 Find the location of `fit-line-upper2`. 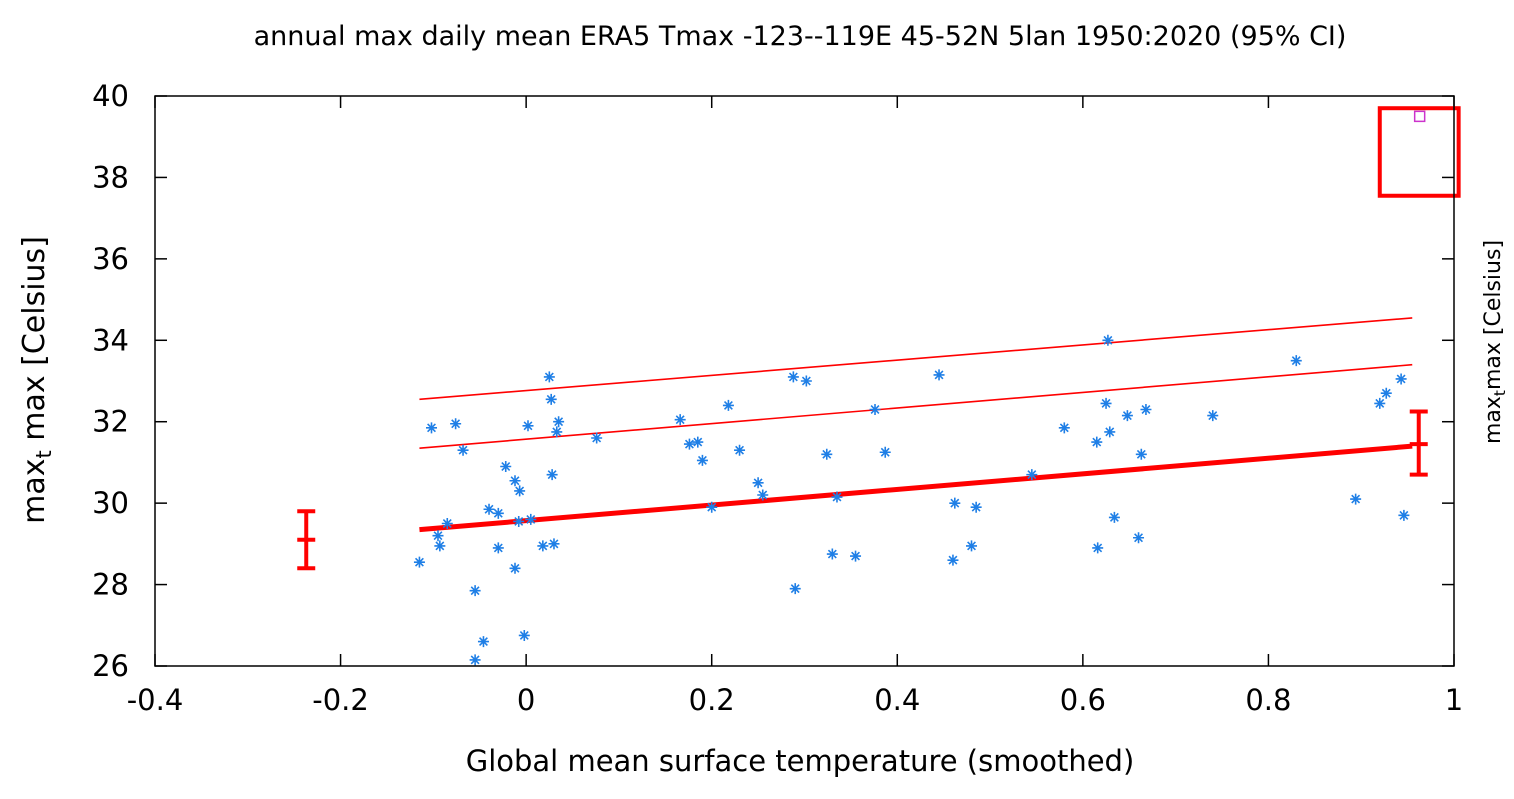

fit-line-upper2 is located at coordinates (916, 359).